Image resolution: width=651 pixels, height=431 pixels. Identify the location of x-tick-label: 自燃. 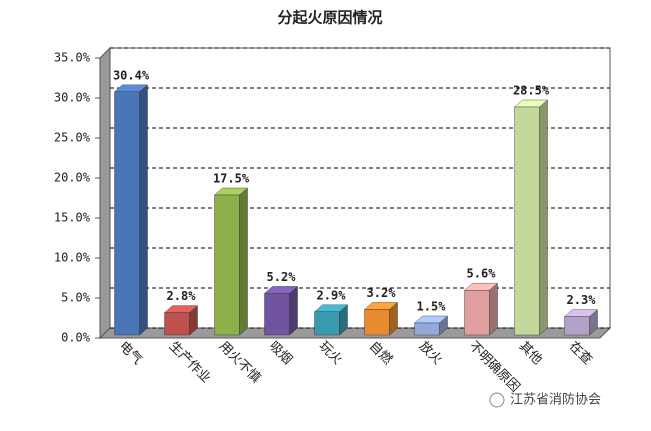
(381, 353).